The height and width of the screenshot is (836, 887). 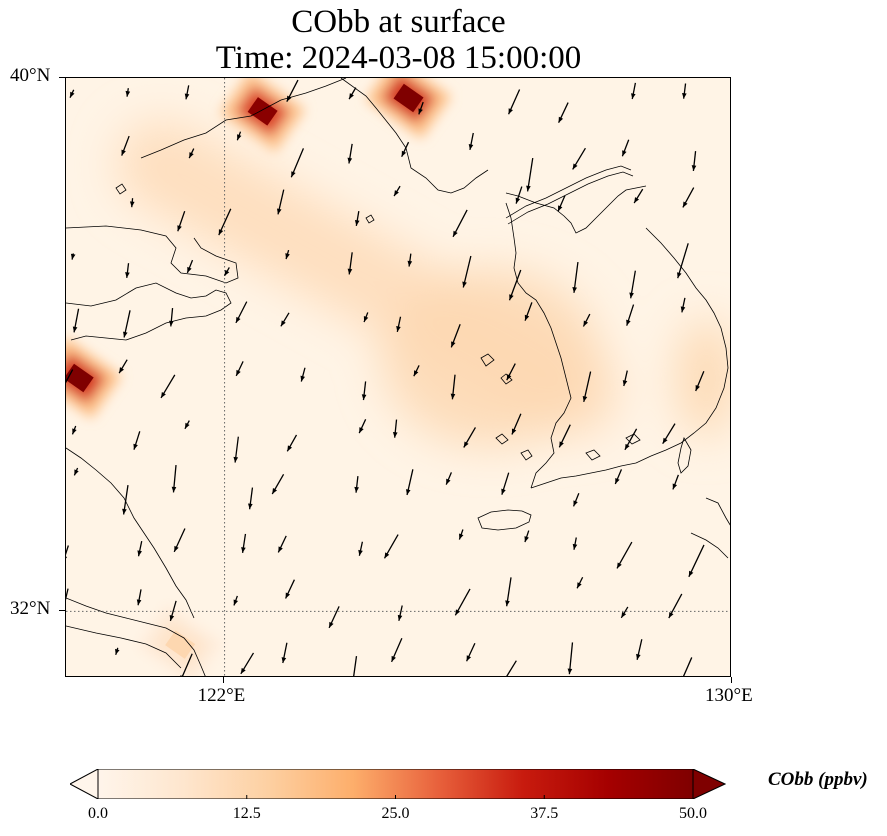 I want to click on island-c, so click(x=502, y=439).